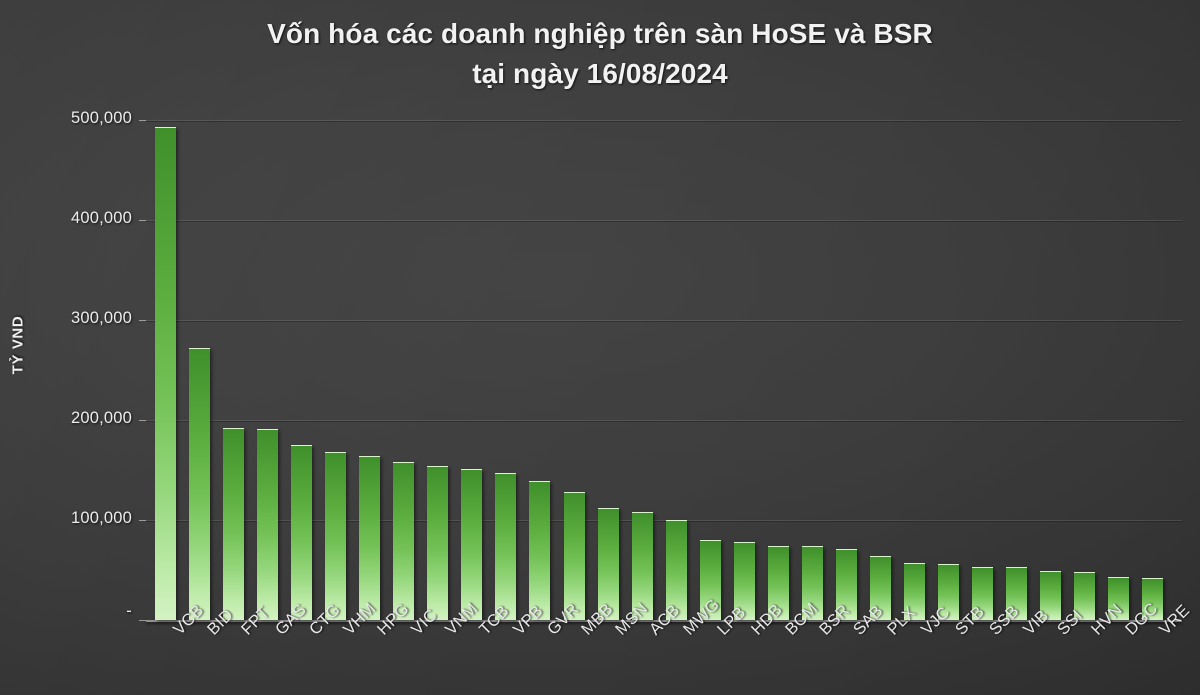 The width and height of the screenshot is (1200, 695). What do you see at coordinates (642, 566) in the screenshot?
I see `bar-acb` at bounding box center [642, 566].